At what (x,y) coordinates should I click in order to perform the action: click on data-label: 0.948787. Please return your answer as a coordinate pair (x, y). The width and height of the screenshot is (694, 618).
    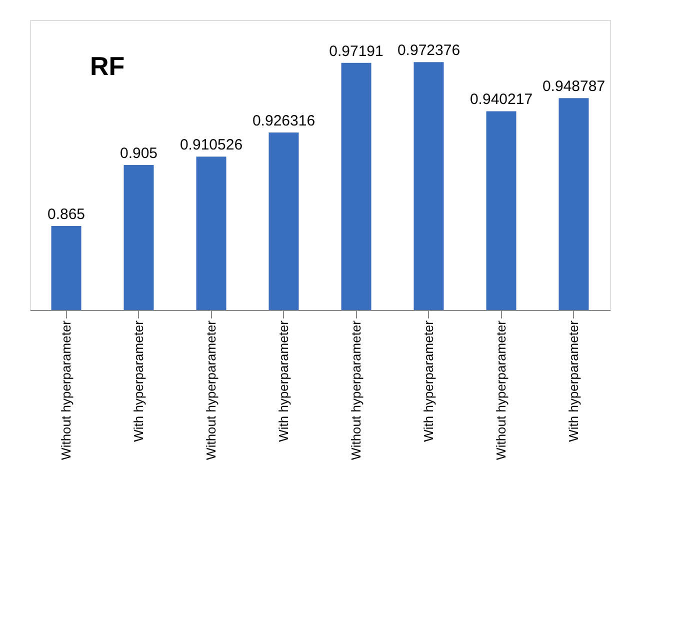
    Looking at the image, I should click on (574, 87).